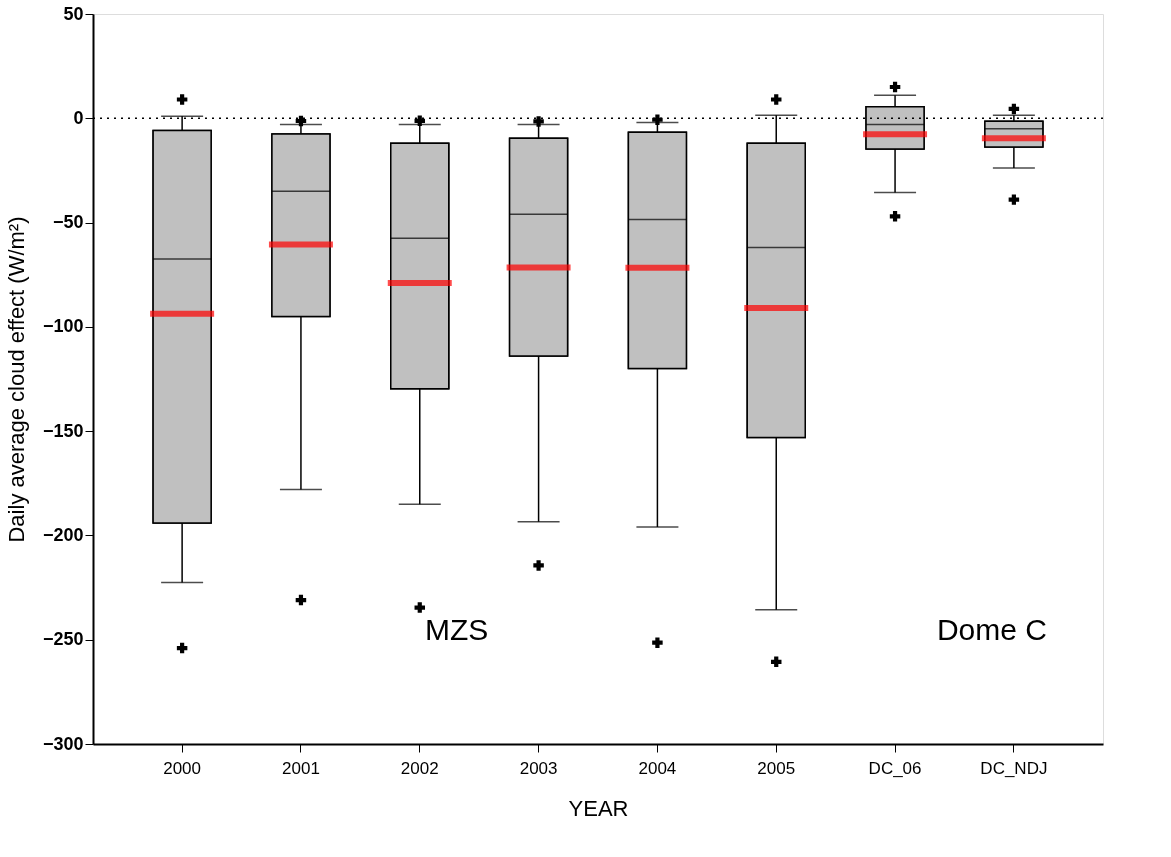 The image size is (1171, 857). Describe the element at coordinates (63, 326) in the screenshot. I see `y-tick-label: −100` at that location.